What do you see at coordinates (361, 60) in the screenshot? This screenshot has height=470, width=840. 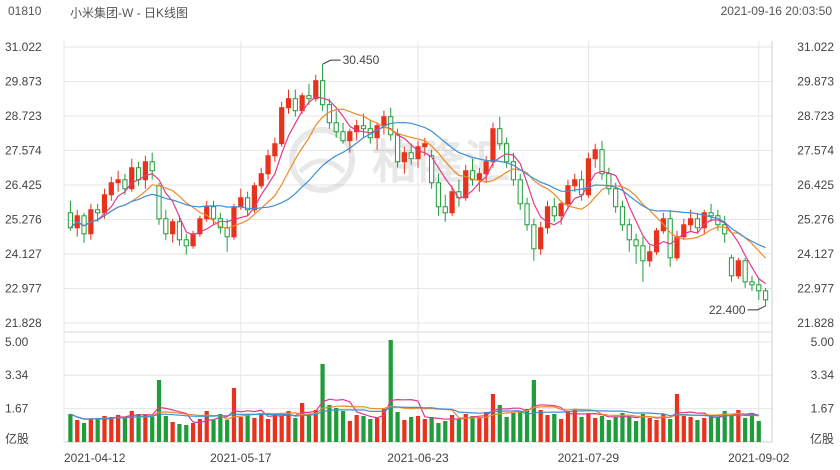 I see `high-label: 30.450` at bounding box center [361, 60].